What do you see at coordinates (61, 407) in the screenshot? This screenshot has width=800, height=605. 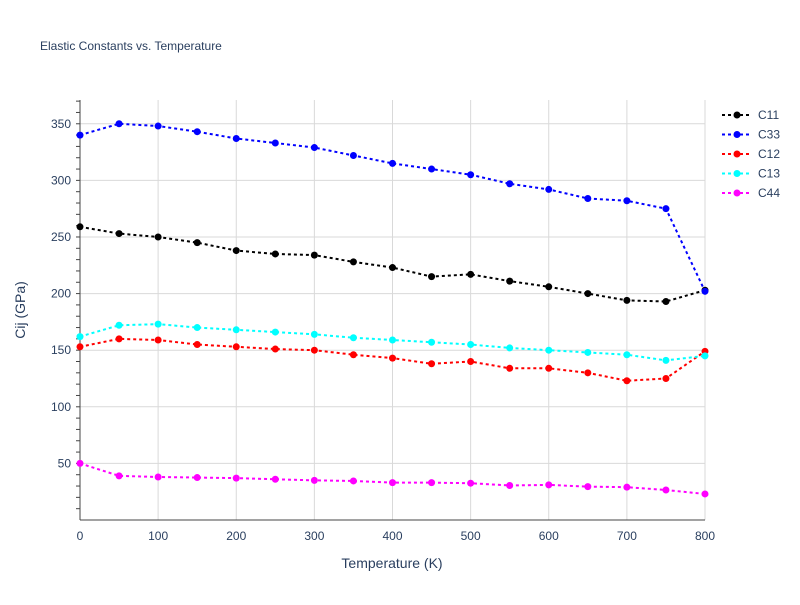 I see `y-tick-label: 100` at bounding box center [61, 407].